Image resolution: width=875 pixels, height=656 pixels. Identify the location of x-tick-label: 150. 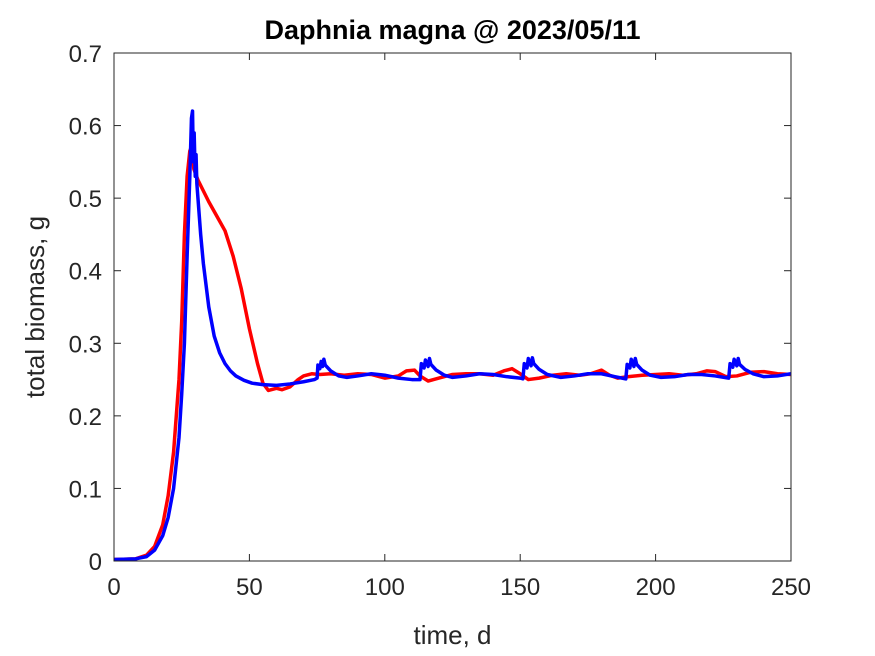
(520, 587).